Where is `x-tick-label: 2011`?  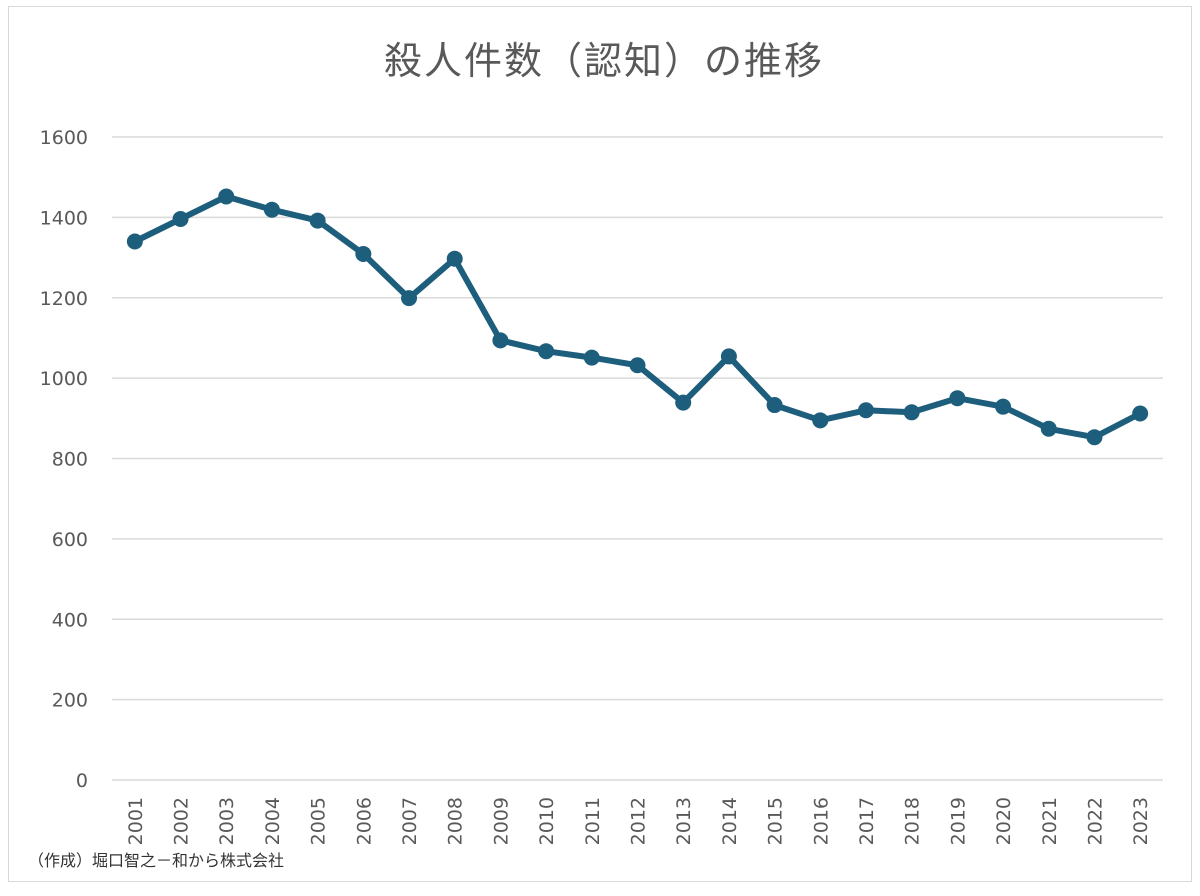 x-tick-label: 2011 is located at coordinates (593, 821).